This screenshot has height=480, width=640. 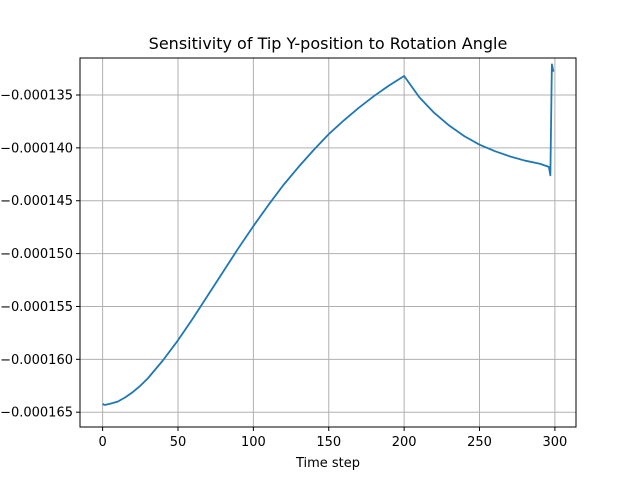 What do you see at coordinates (36, 360) in the screenshot?
I see `y-tick-label: −0.000160` at bounding box center [36, 360].